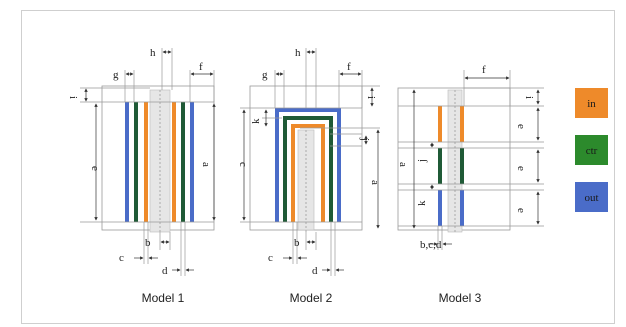 The image size is (626, 327). What do you see at coordinates (95, 168) in the screenshot?
I see `model-1-label-e: e` at bounding box center [95, 168].